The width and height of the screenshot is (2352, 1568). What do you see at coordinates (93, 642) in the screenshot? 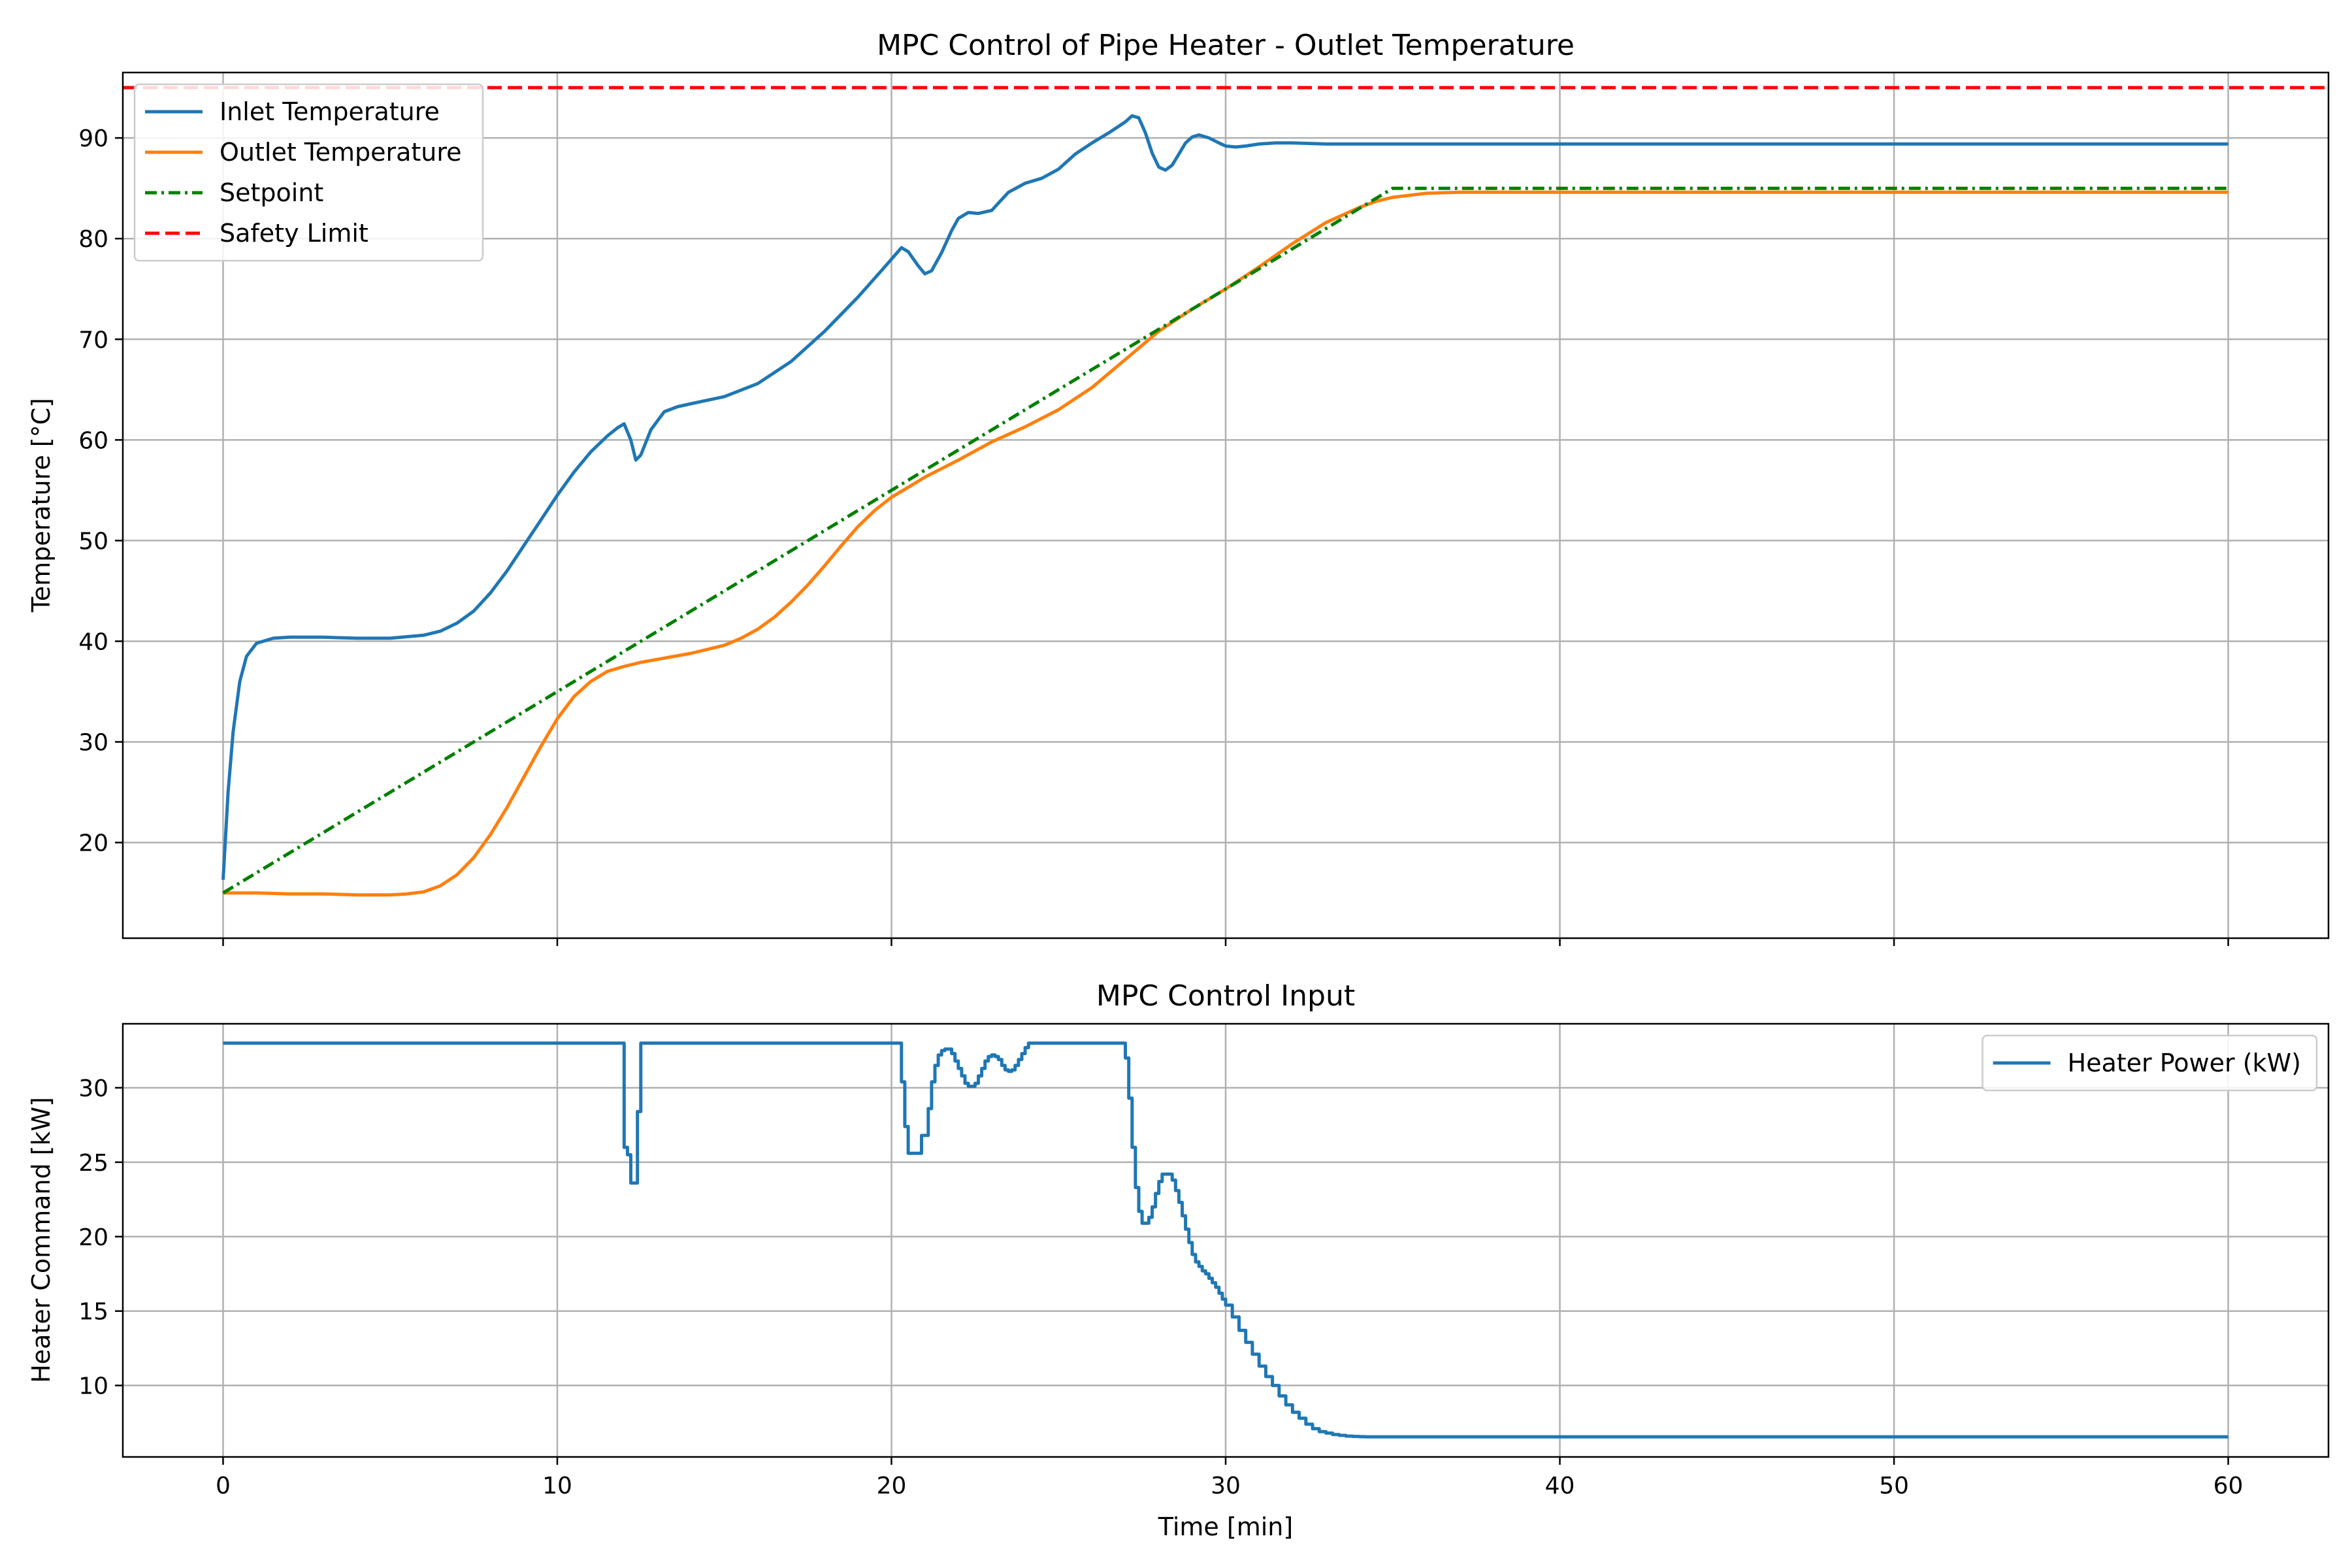
I see `y-tick-label: 40` at bounding box center [93, 642].